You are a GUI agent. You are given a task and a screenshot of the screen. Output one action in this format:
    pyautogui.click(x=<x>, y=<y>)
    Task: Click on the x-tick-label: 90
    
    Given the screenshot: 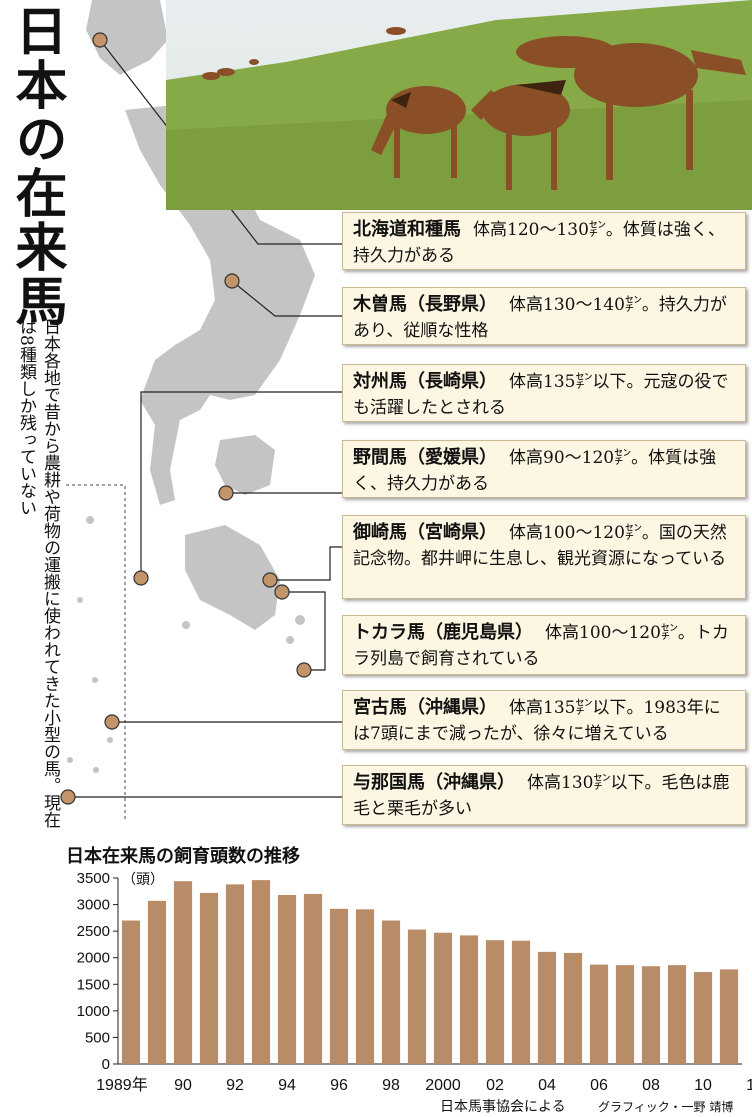 What is the action you would take?
    pyautogui.click(x=183, y=1085)
    